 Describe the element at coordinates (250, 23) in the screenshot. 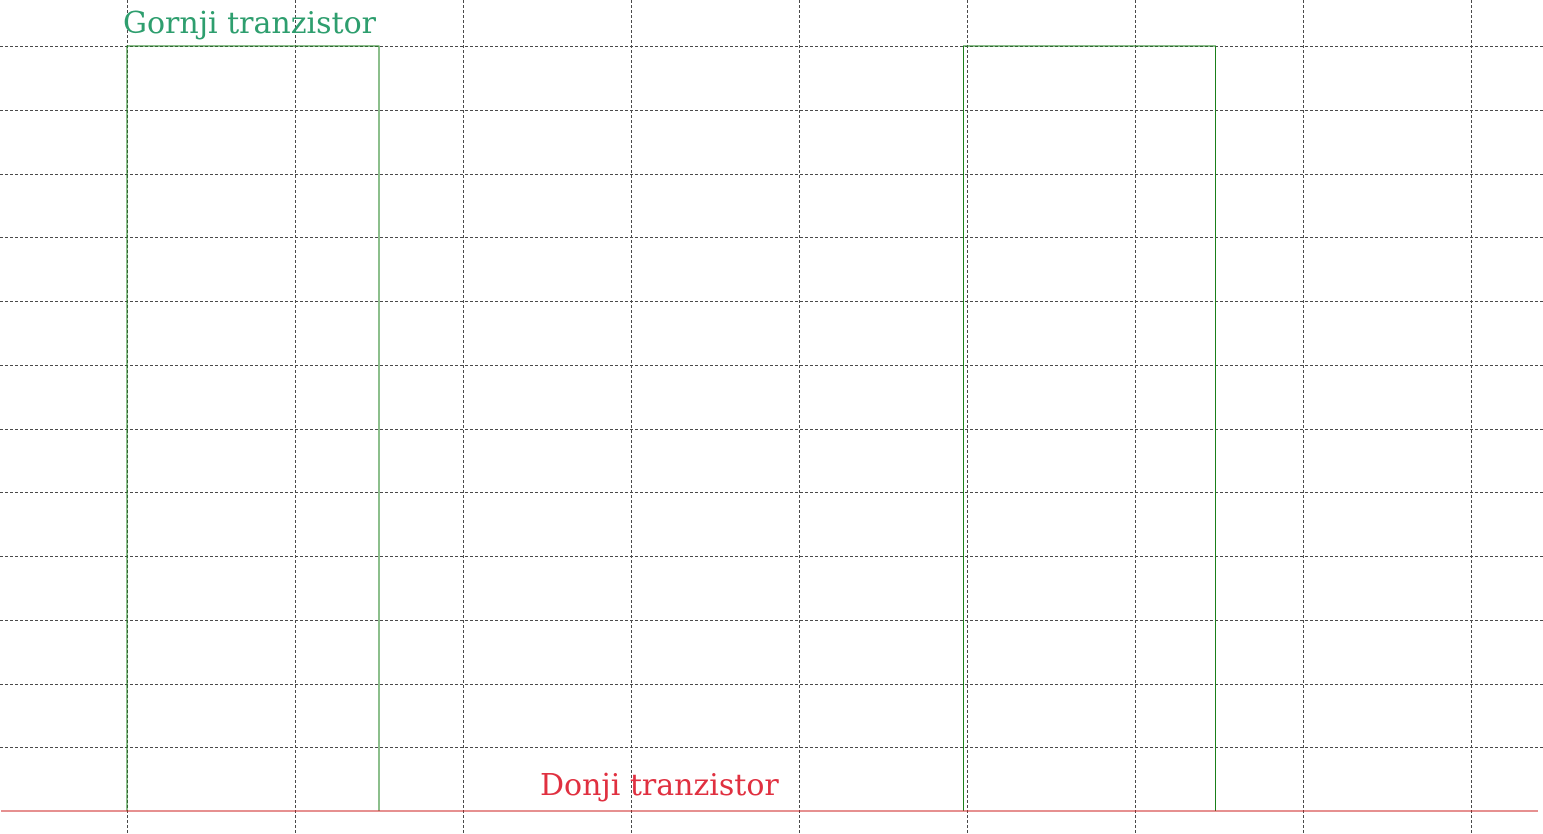

I see `series-label-gornji-tranzistor: Gornji tranzistor` at that location.